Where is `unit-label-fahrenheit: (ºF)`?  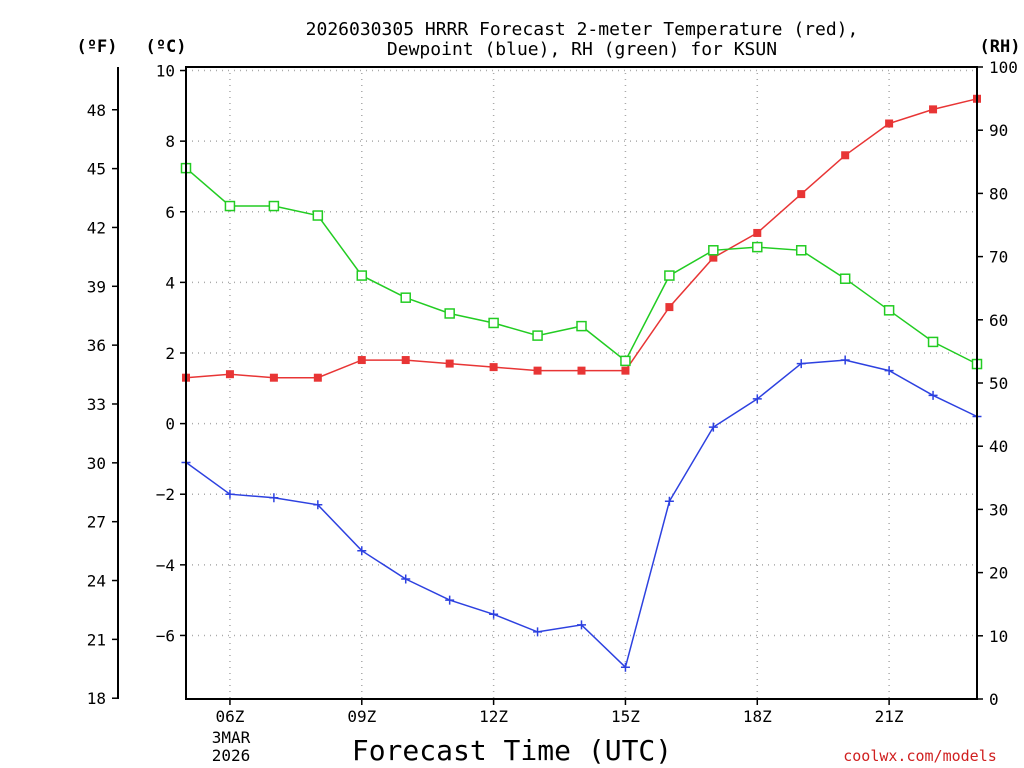 unit-label-fahrenheit: (ºF) is located at coordinates (97, 47).